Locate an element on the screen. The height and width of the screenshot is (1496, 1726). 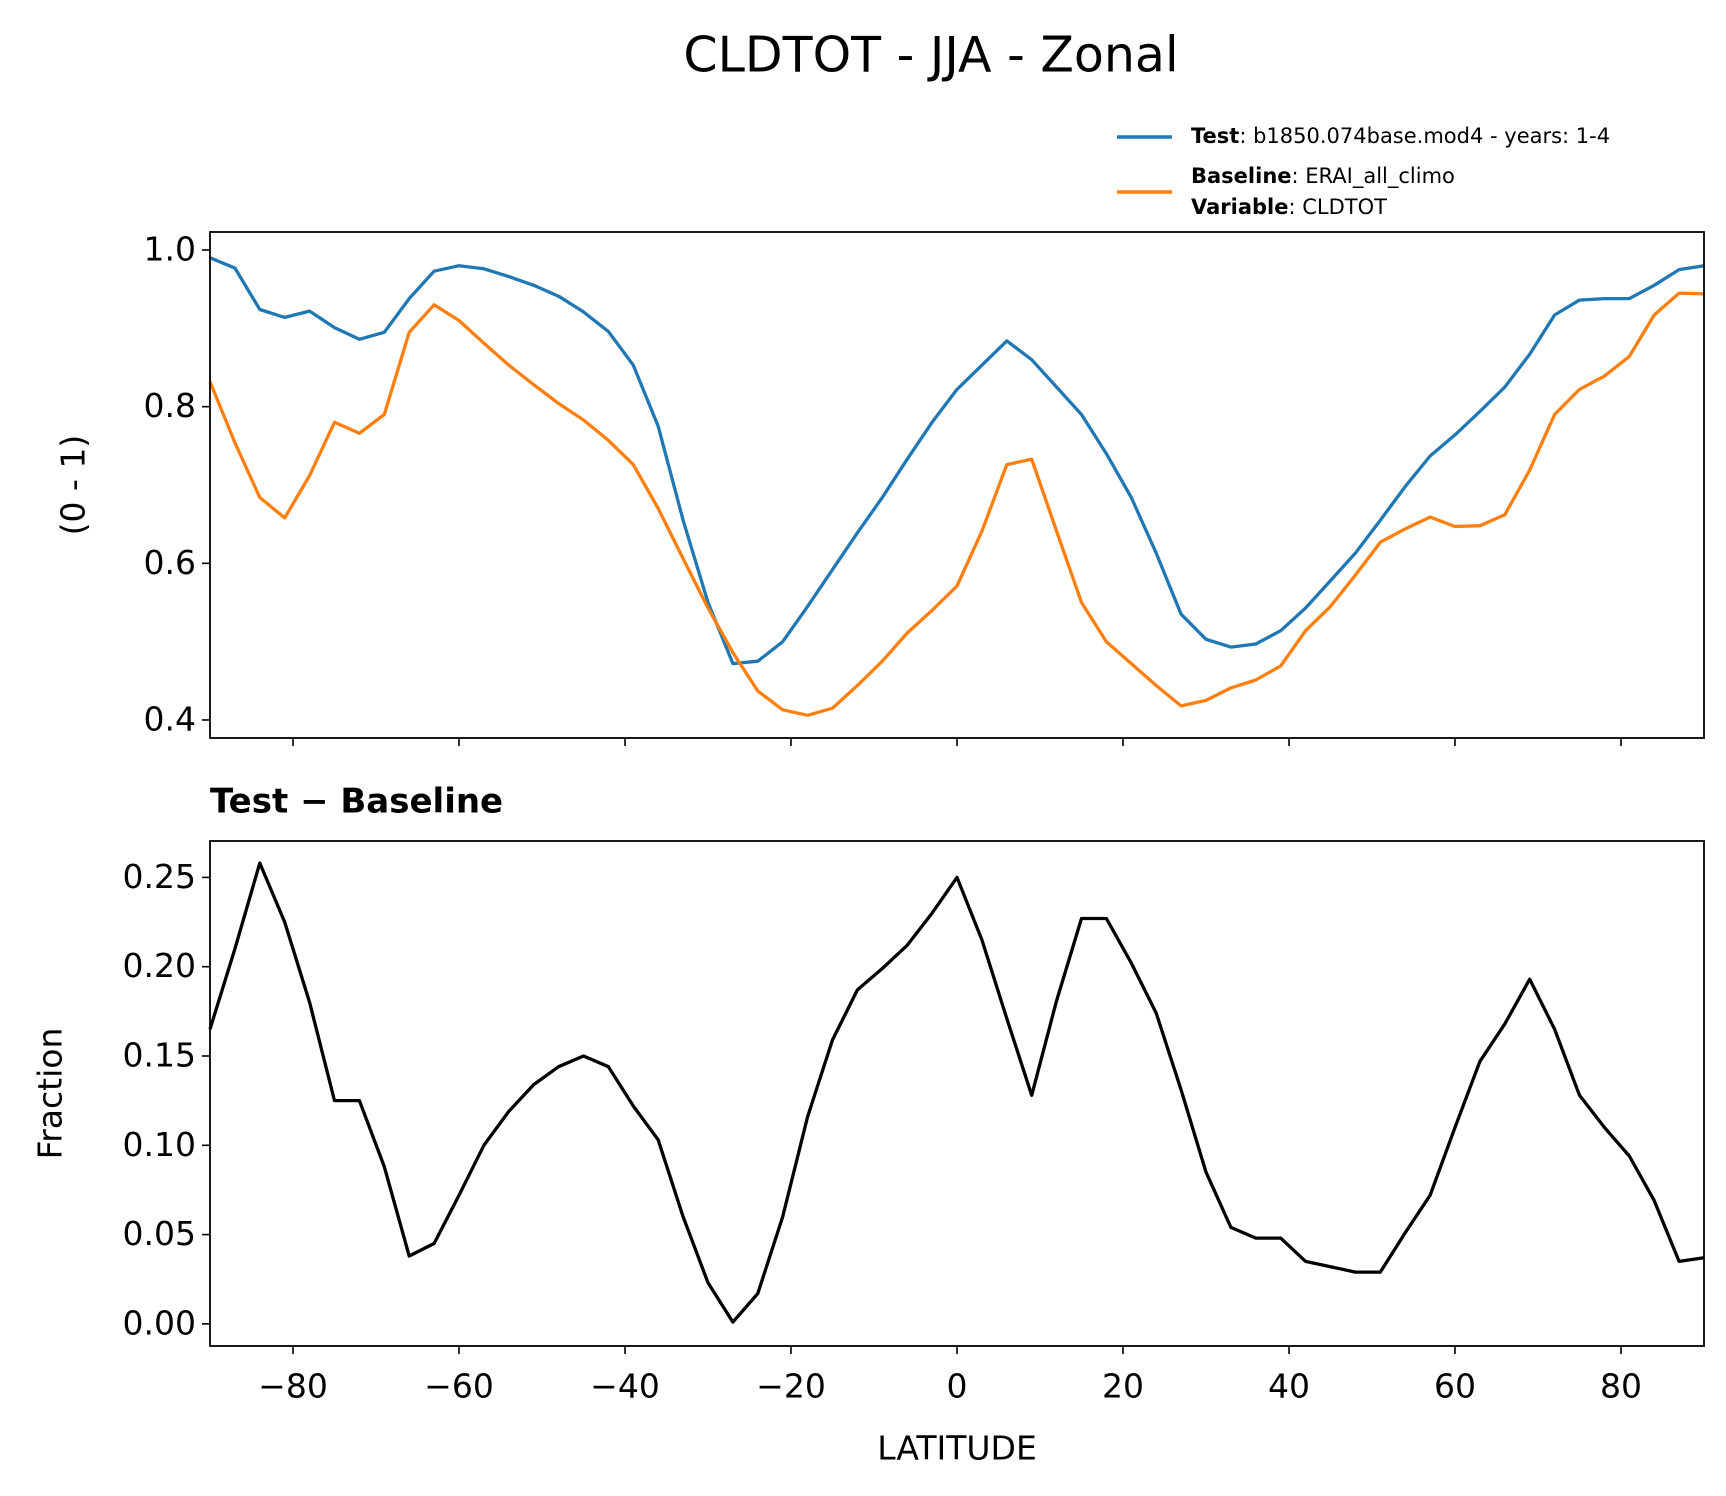
y-axis-label: (0 - 1) is located at coordinates (73, 485).